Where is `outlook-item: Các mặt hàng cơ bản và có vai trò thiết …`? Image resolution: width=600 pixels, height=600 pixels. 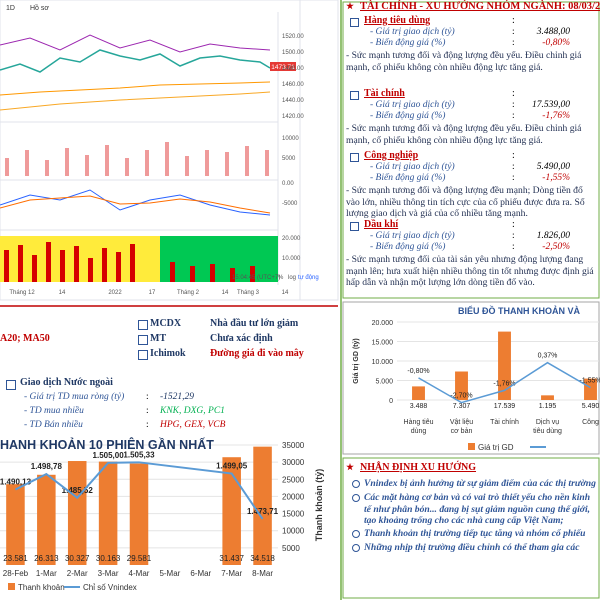
outlook-item: Các mặt hàng cơ bản và có vai trò thiết … is located at coordinates (477, 509).